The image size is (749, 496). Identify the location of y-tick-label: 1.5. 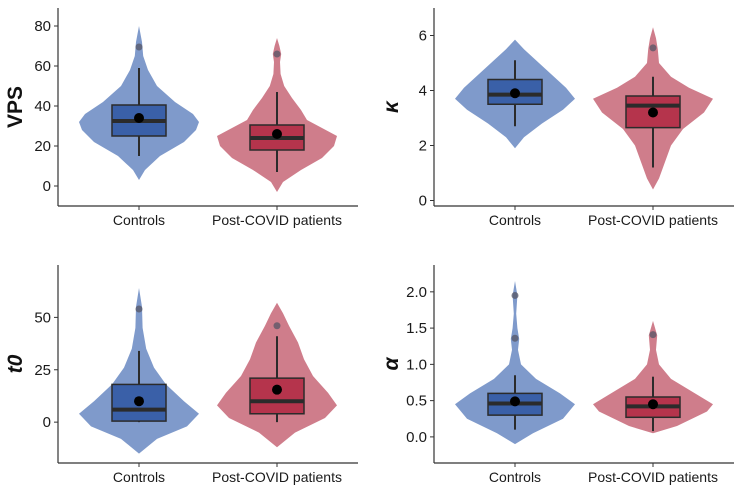
(416, 328).